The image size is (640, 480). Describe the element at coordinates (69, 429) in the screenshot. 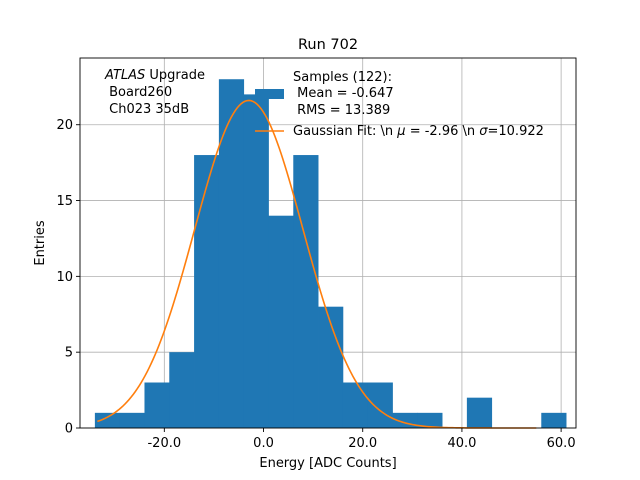

I see `y-tick-label: 0` at that location.